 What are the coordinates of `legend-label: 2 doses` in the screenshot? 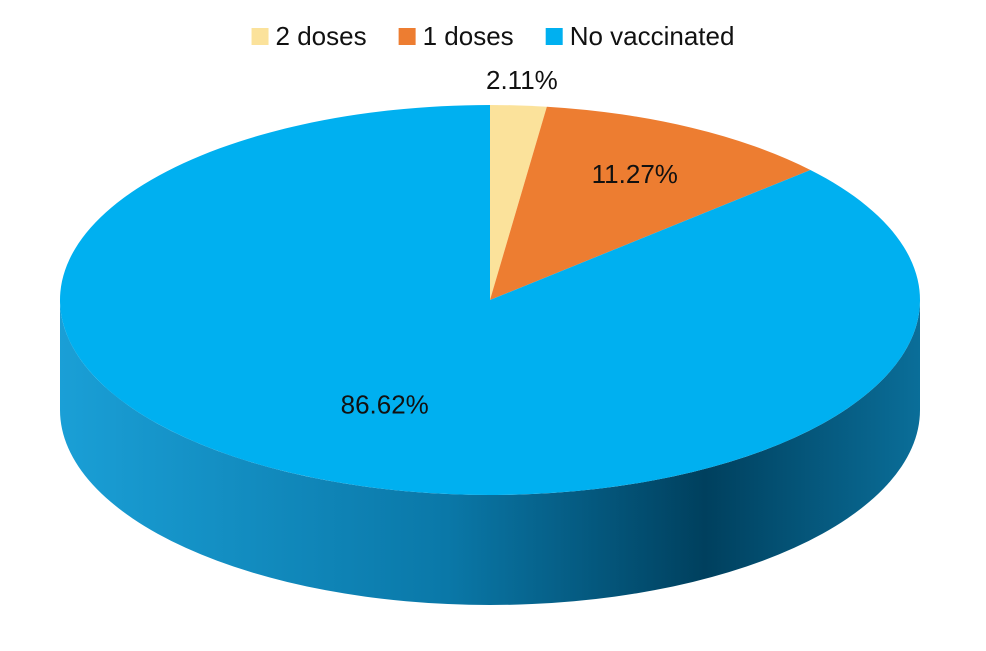 It's located at (321, 36).